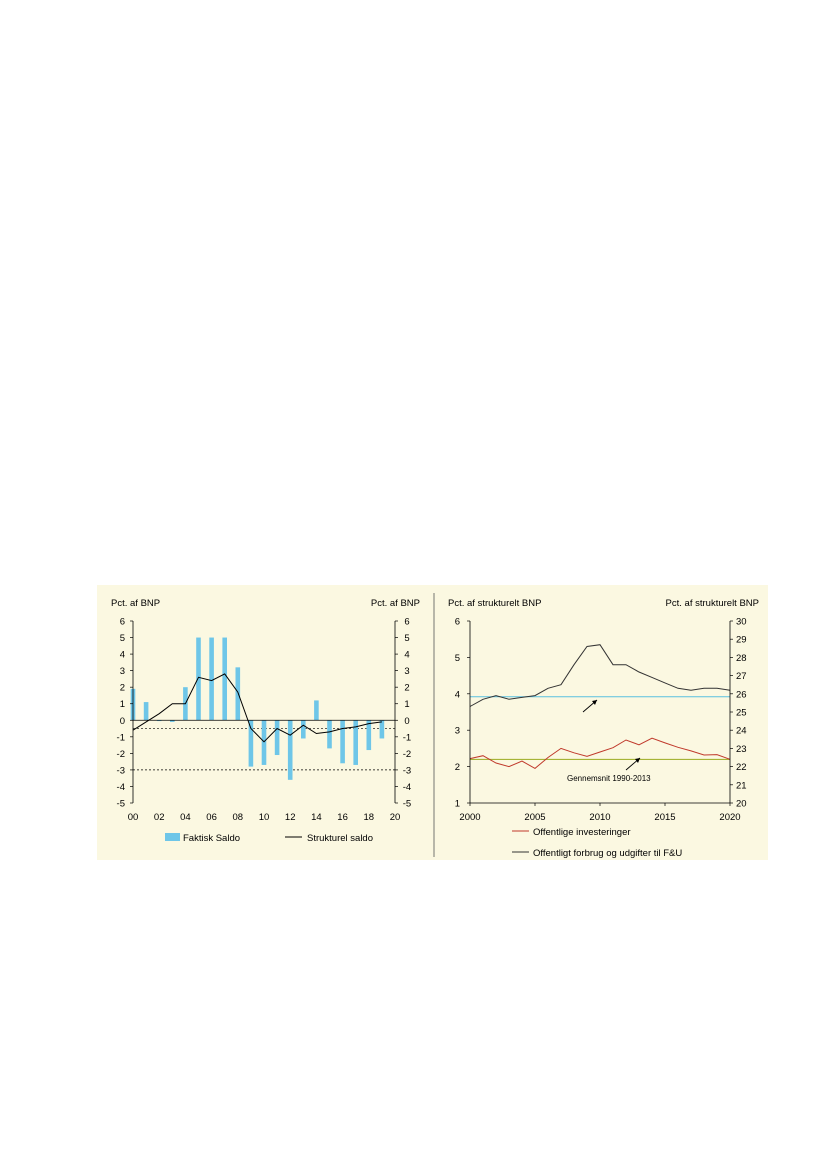 The height and width of the screenshot is (1169, 827). What do you see at coordinates (609, 778) in the screenshot?
I see `annotation-gennemsnit: Gennemsnit 1990-2013` at bounding box center [609, 778].